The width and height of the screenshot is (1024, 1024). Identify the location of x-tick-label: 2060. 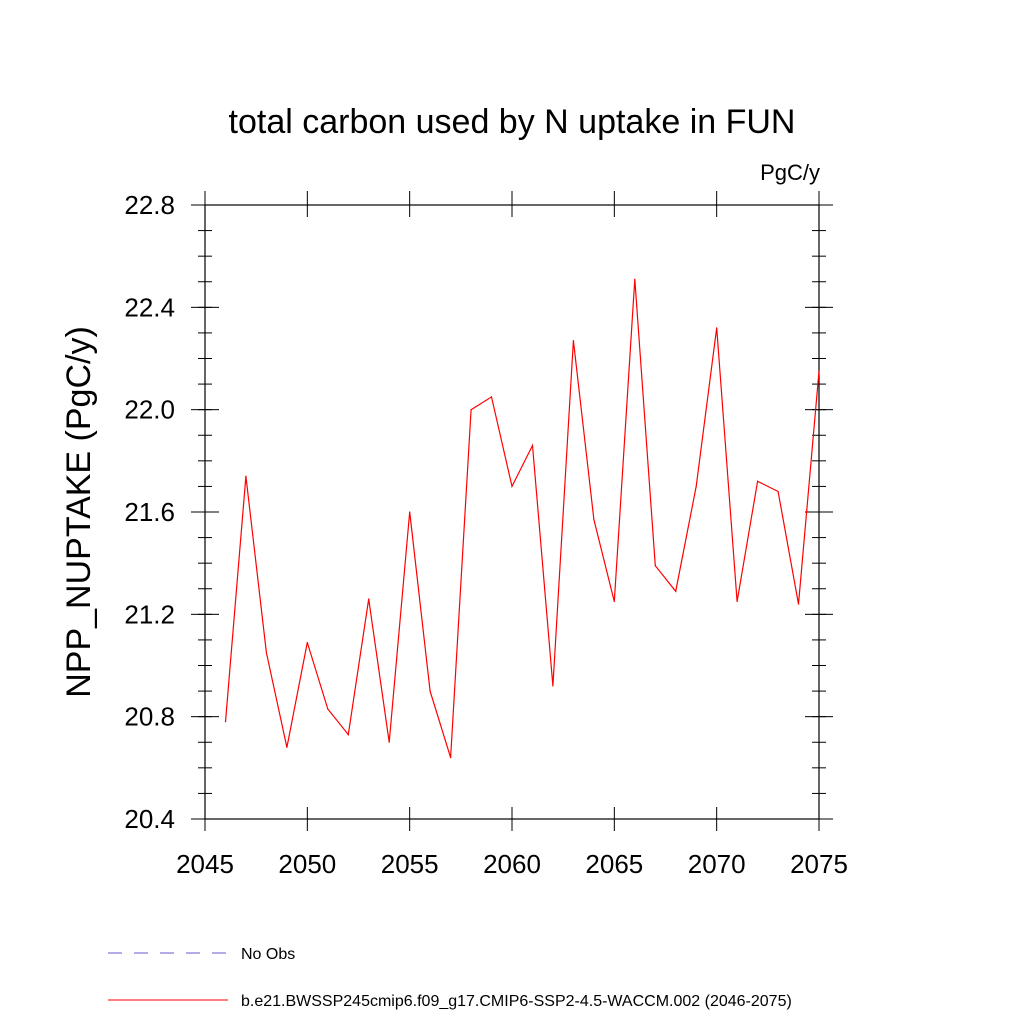
(512, 864).